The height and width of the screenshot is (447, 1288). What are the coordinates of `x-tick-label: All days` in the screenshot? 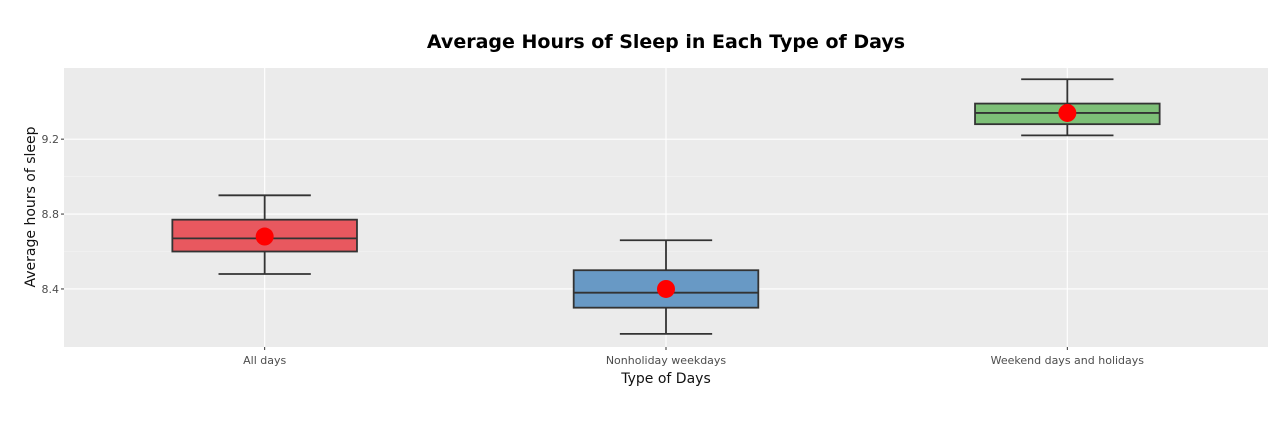 It's located at (264, 360).